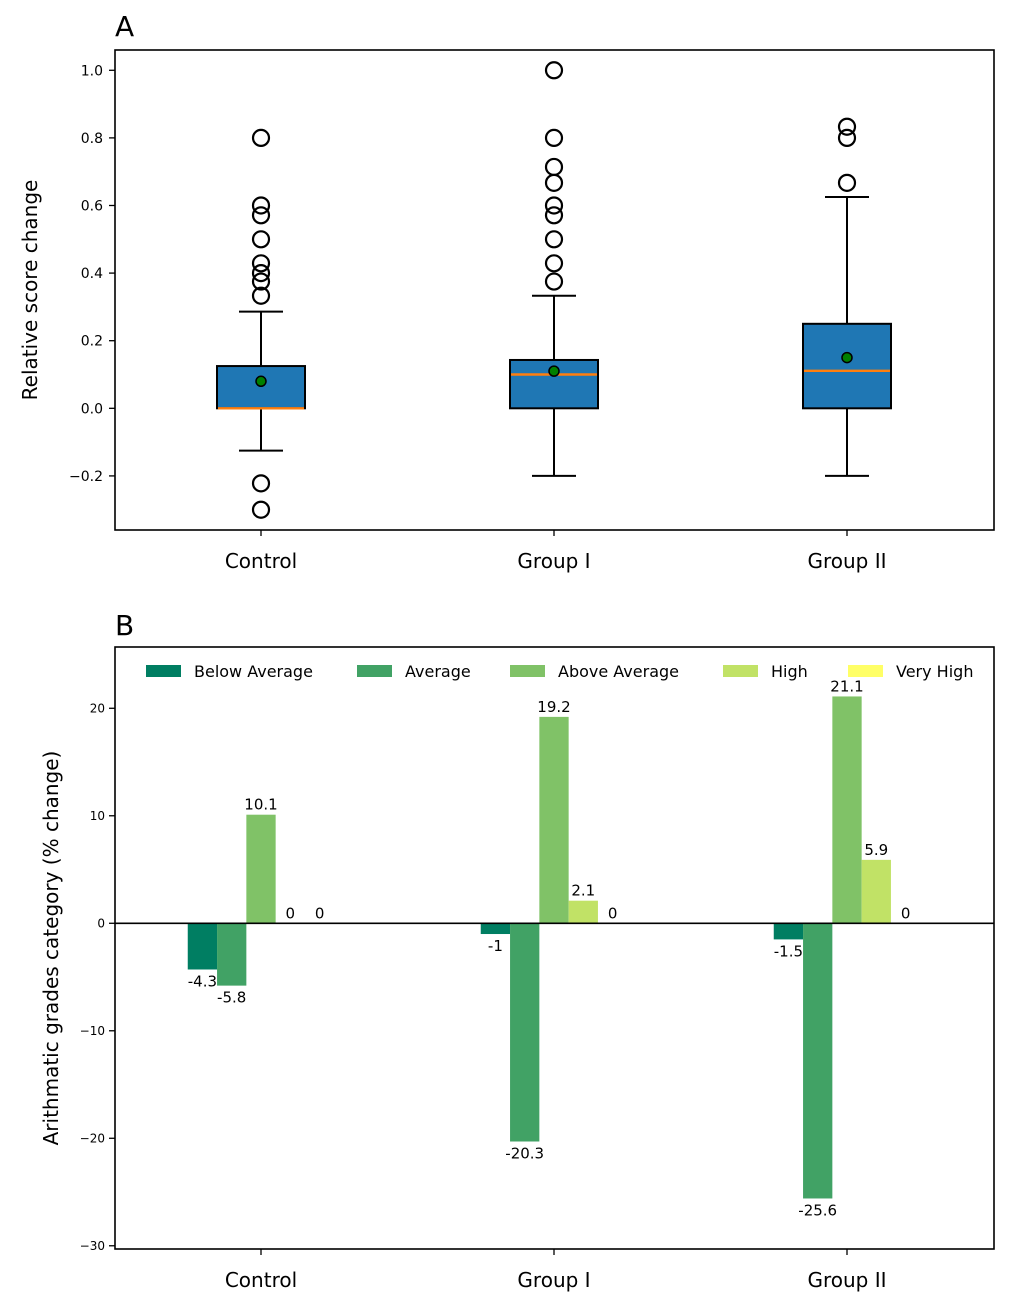 The height and width of the screenshot is (1298, 1010). What do you see at coordinates (30, 290) in the screenshot?
I see `y-axis-label: Relative score change` at bounding box center [30, 290].